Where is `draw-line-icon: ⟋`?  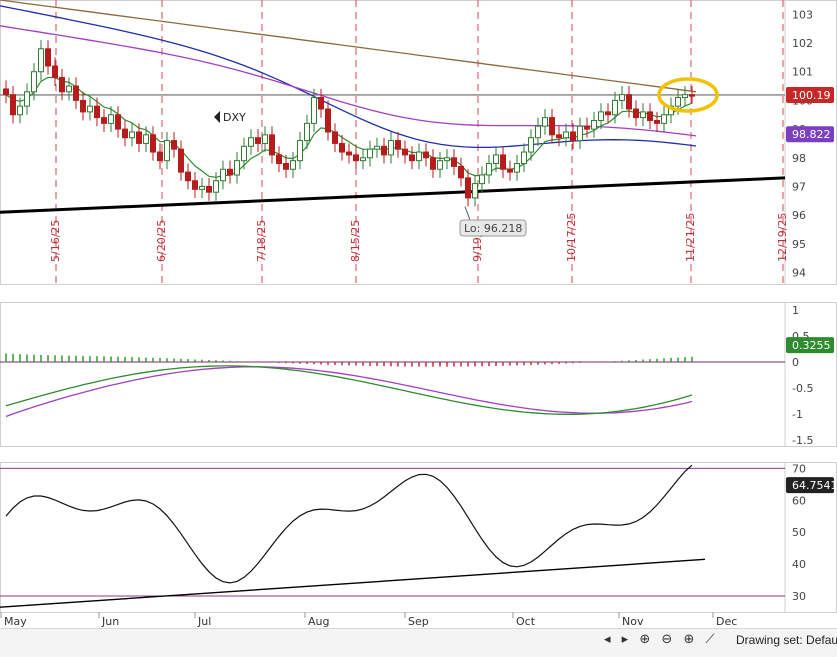
draw-line-icon: ⟋ is located at coordinates (710, 639).